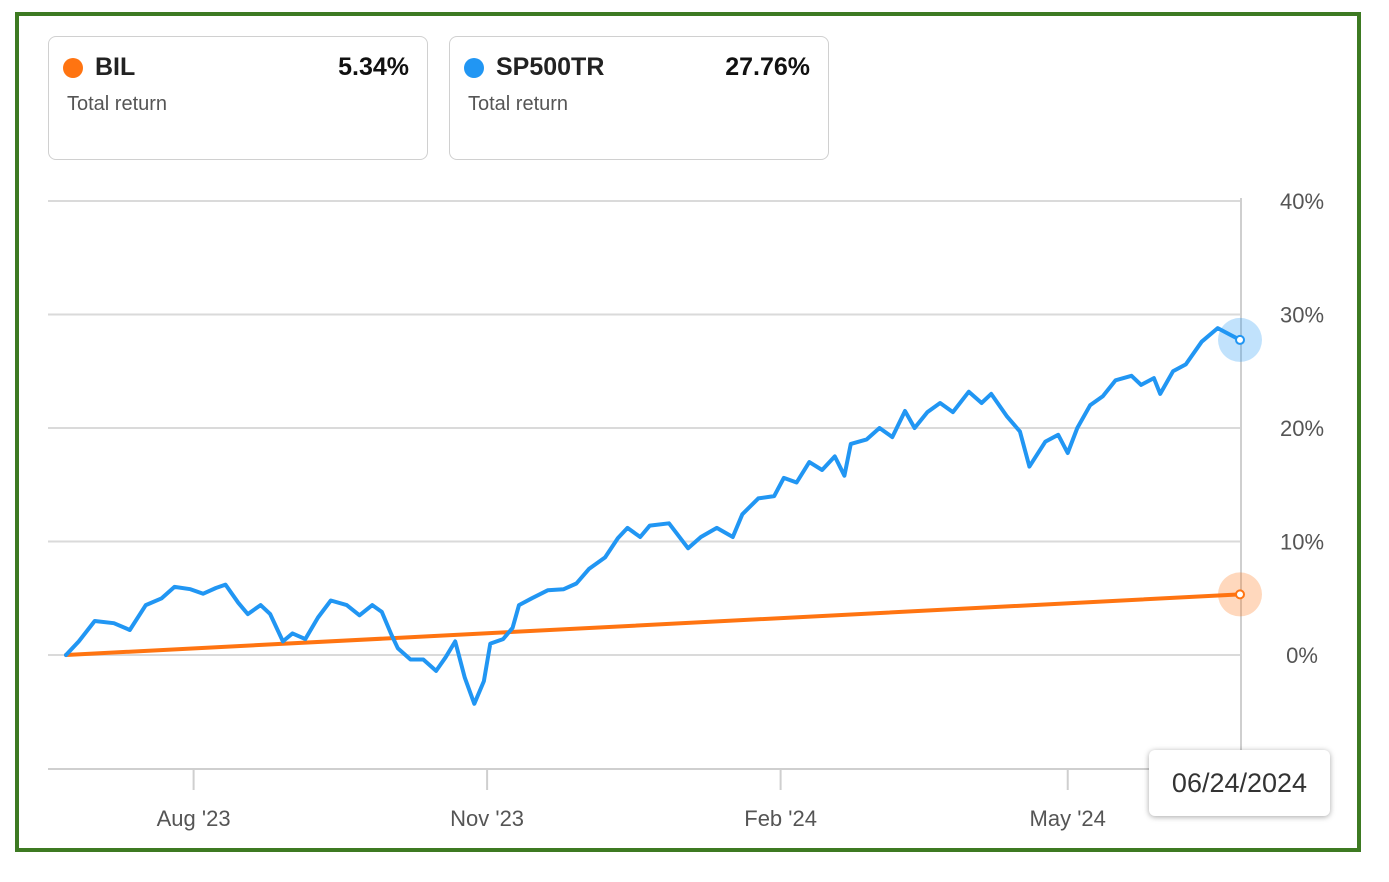 The image size is (1389, 882). What do you see at coordinates (73, 68) in the screenshot?
I see `bil-color-dot` at bounding box center [73, 68].